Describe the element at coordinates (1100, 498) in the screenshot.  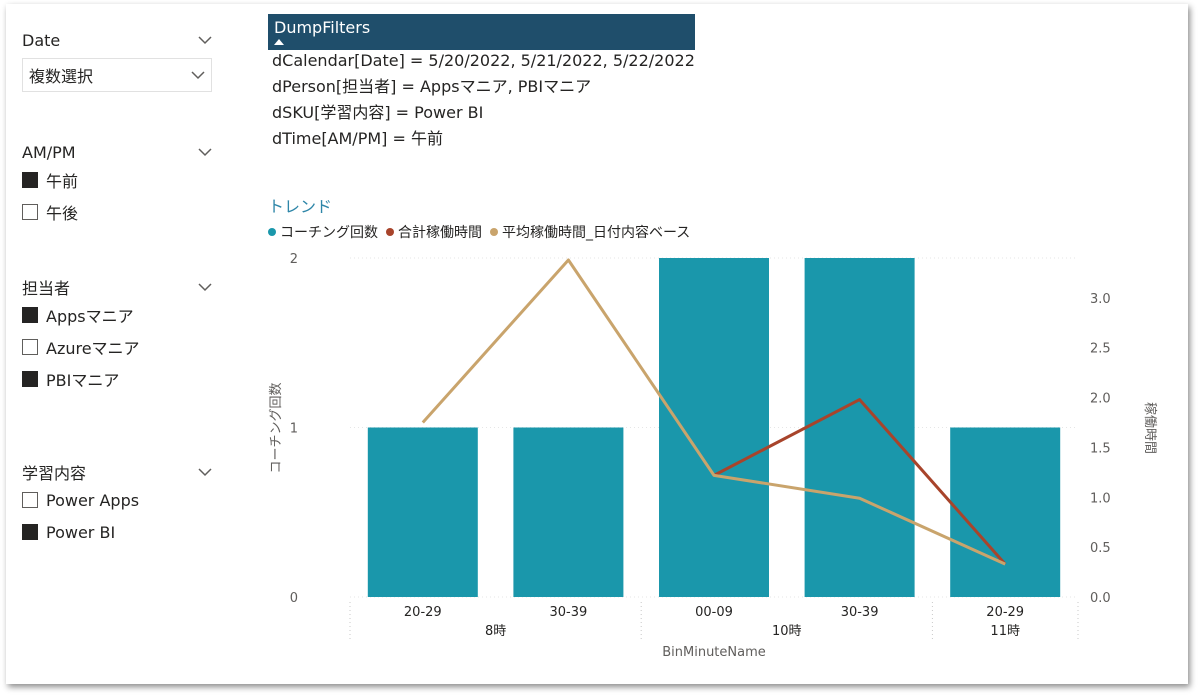
I see `y2-tick-label: 1.0` at that location.